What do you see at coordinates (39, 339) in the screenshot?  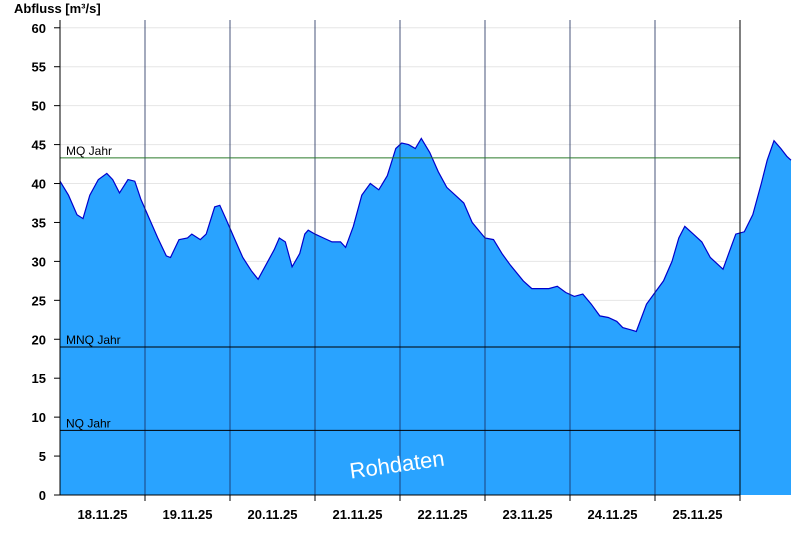 I see `y-tick-label: 20` at bounding box center [39, 339].